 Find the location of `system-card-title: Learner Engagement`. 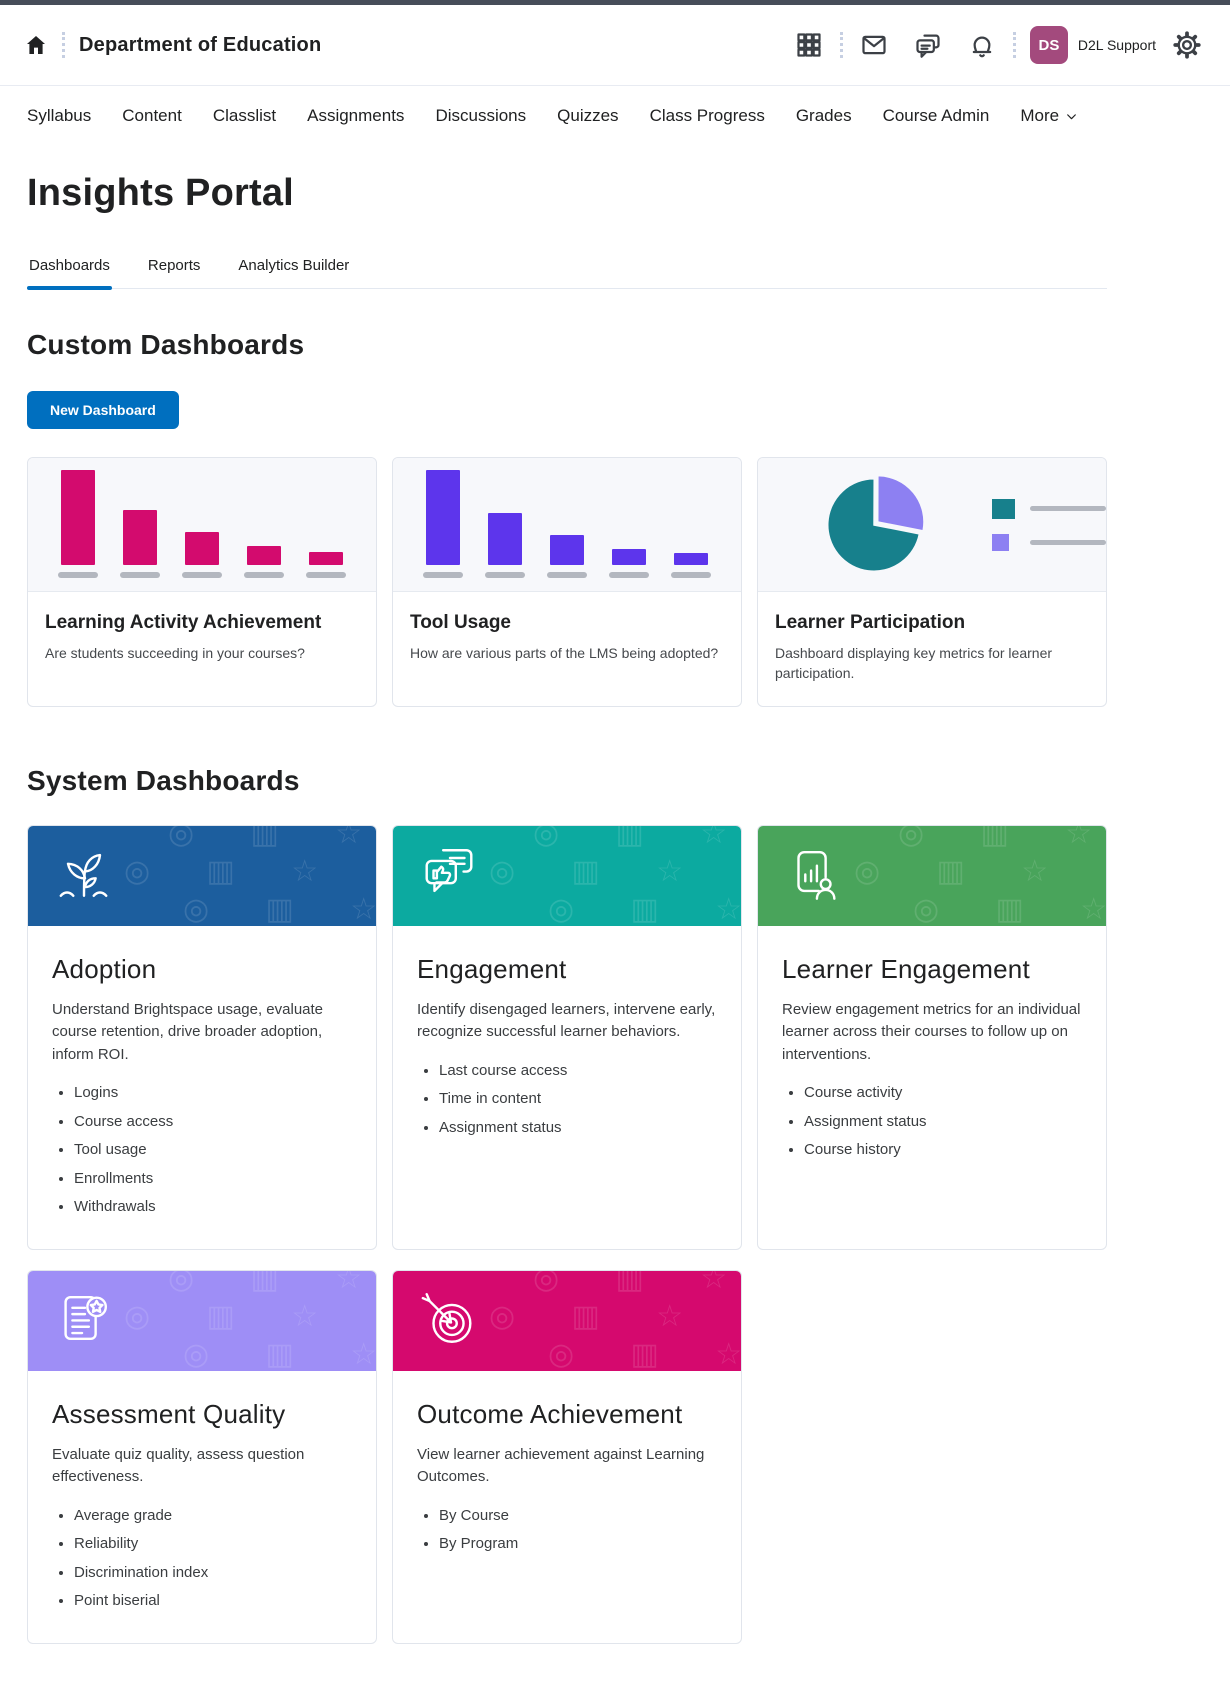

system-card-title: Learner Engagement is located at coordinates (906, 968).